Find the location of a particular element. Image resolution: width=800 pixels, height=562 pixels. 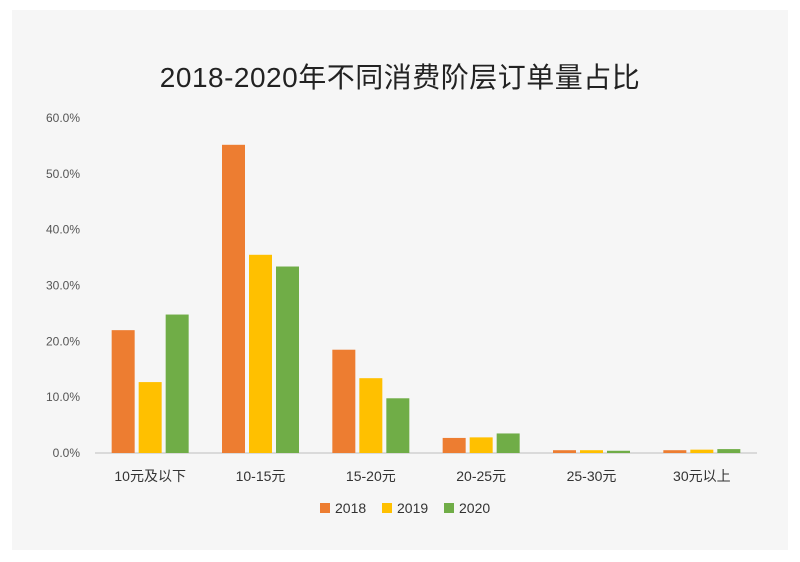

x-category-label: 15-20元 is located at coordinates (371, 476).